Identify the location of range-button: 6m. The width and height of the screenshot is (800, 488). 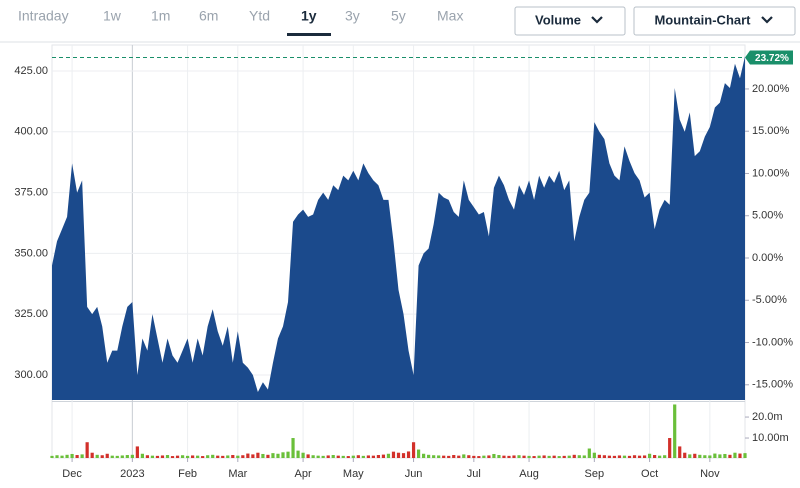
(208, 16).